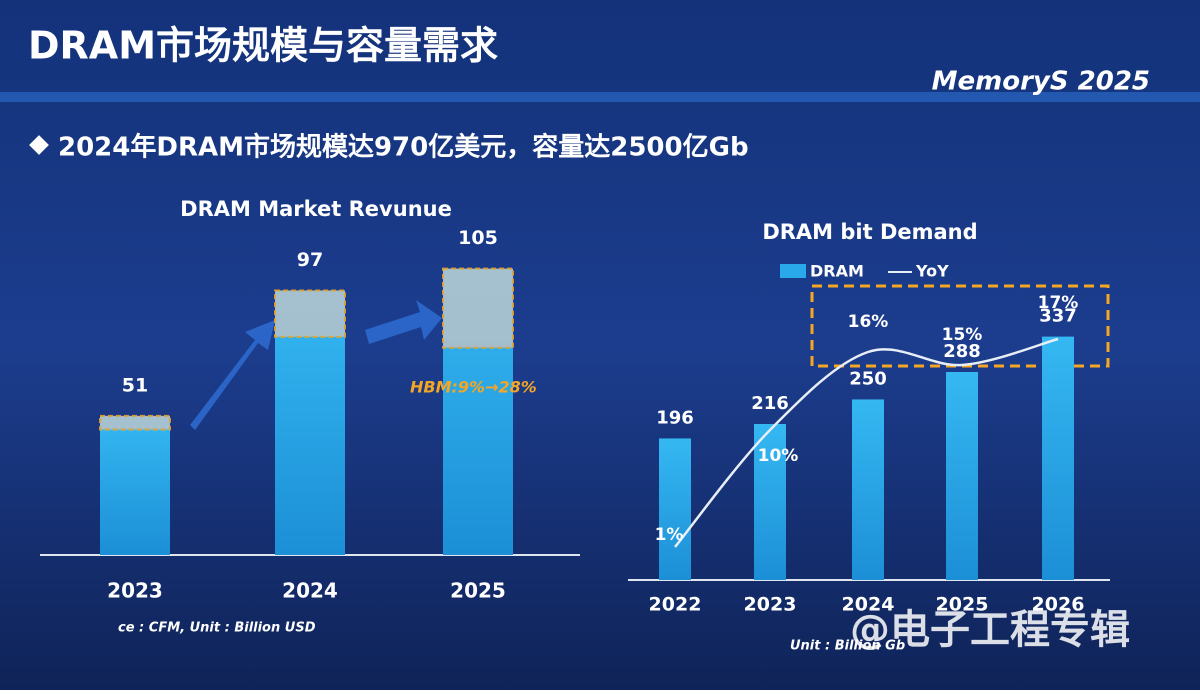 The width and height of the screenshot is (1200, 694). I want to click on value-label: 196, so click(675, 417).